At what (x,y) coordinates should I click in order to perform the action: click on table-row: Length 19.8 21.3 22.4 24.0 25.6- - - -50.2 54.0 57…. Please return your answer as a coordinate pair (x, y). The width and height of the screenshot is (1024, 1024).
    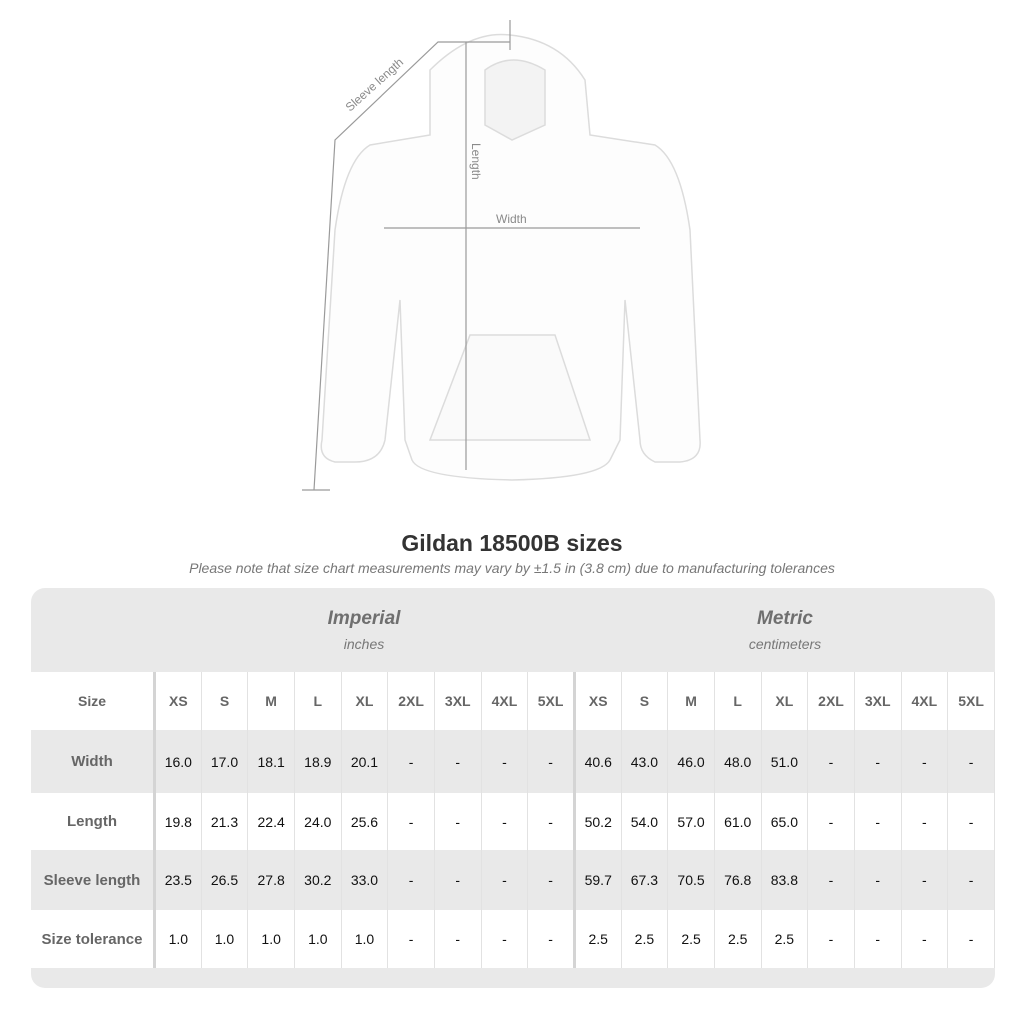
    Looking at the image, I should click on (513, 821).